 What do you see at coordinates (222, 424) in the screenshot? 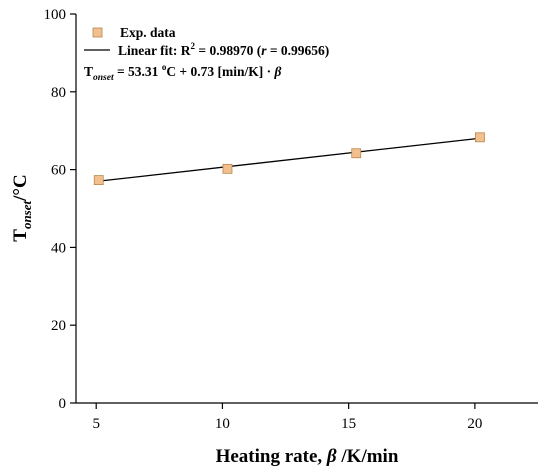
I see `x-tick-label: 10` at bounding box center [222, 424].